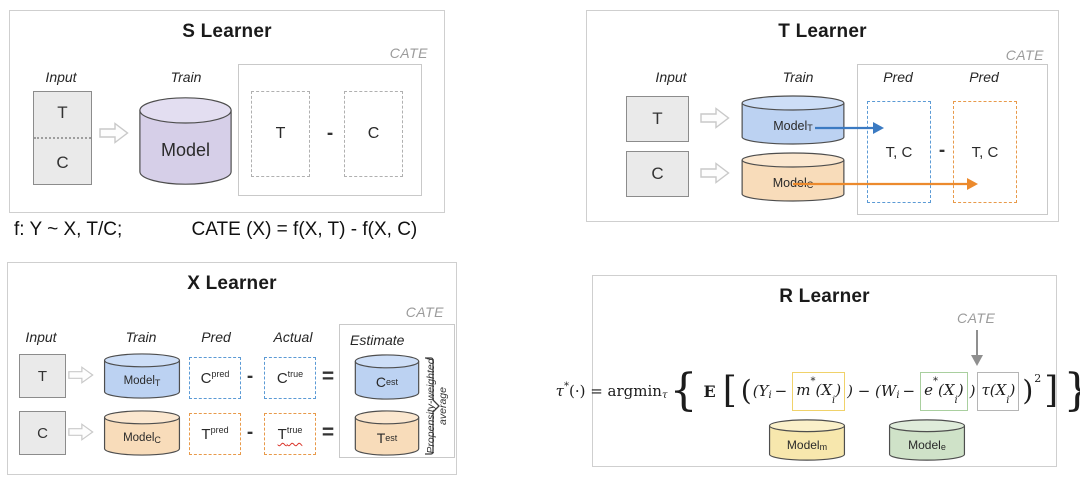 The image size is (1080, 483). Describe the element at coordinates (215, 434) in the screenshot. I see `t-pred-dashed-box: Tpred` at that location.